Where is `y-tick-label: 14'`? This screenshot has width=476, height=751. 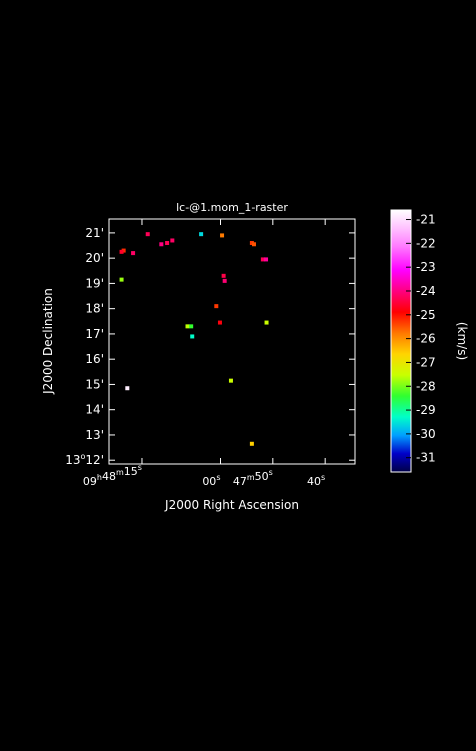
y-tick-label: 14' is located at coordinates (94, 410).